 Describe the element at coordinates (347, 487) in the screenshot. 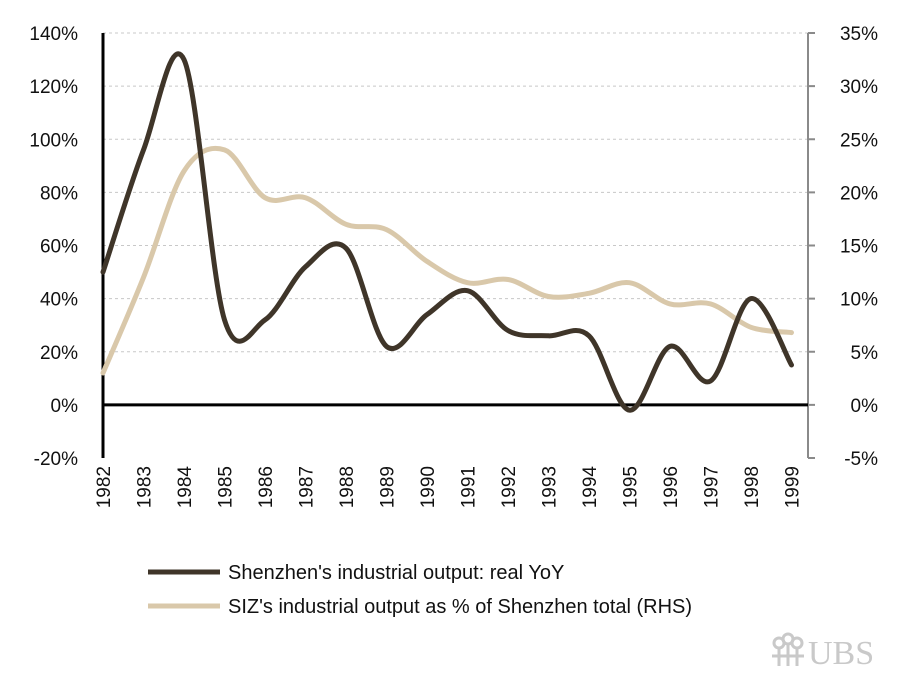

I see `x-tick-label: 1988` at that location.